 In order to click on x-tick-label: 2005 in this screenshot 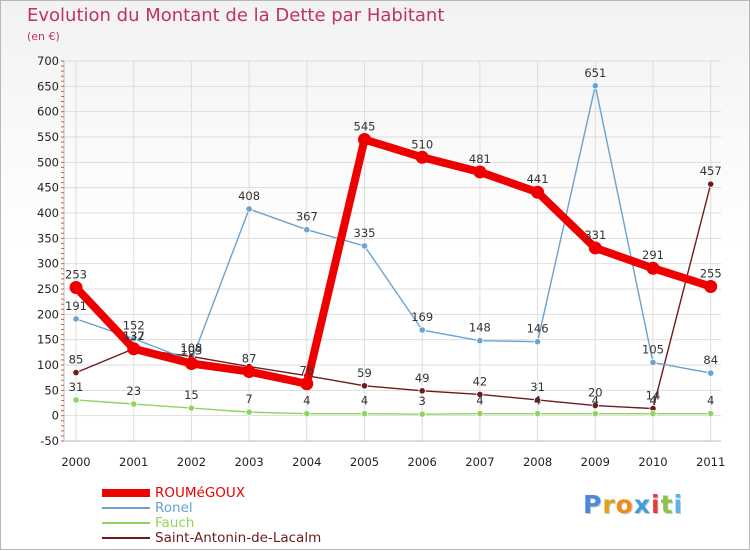, I will do `click(364, 462)`.